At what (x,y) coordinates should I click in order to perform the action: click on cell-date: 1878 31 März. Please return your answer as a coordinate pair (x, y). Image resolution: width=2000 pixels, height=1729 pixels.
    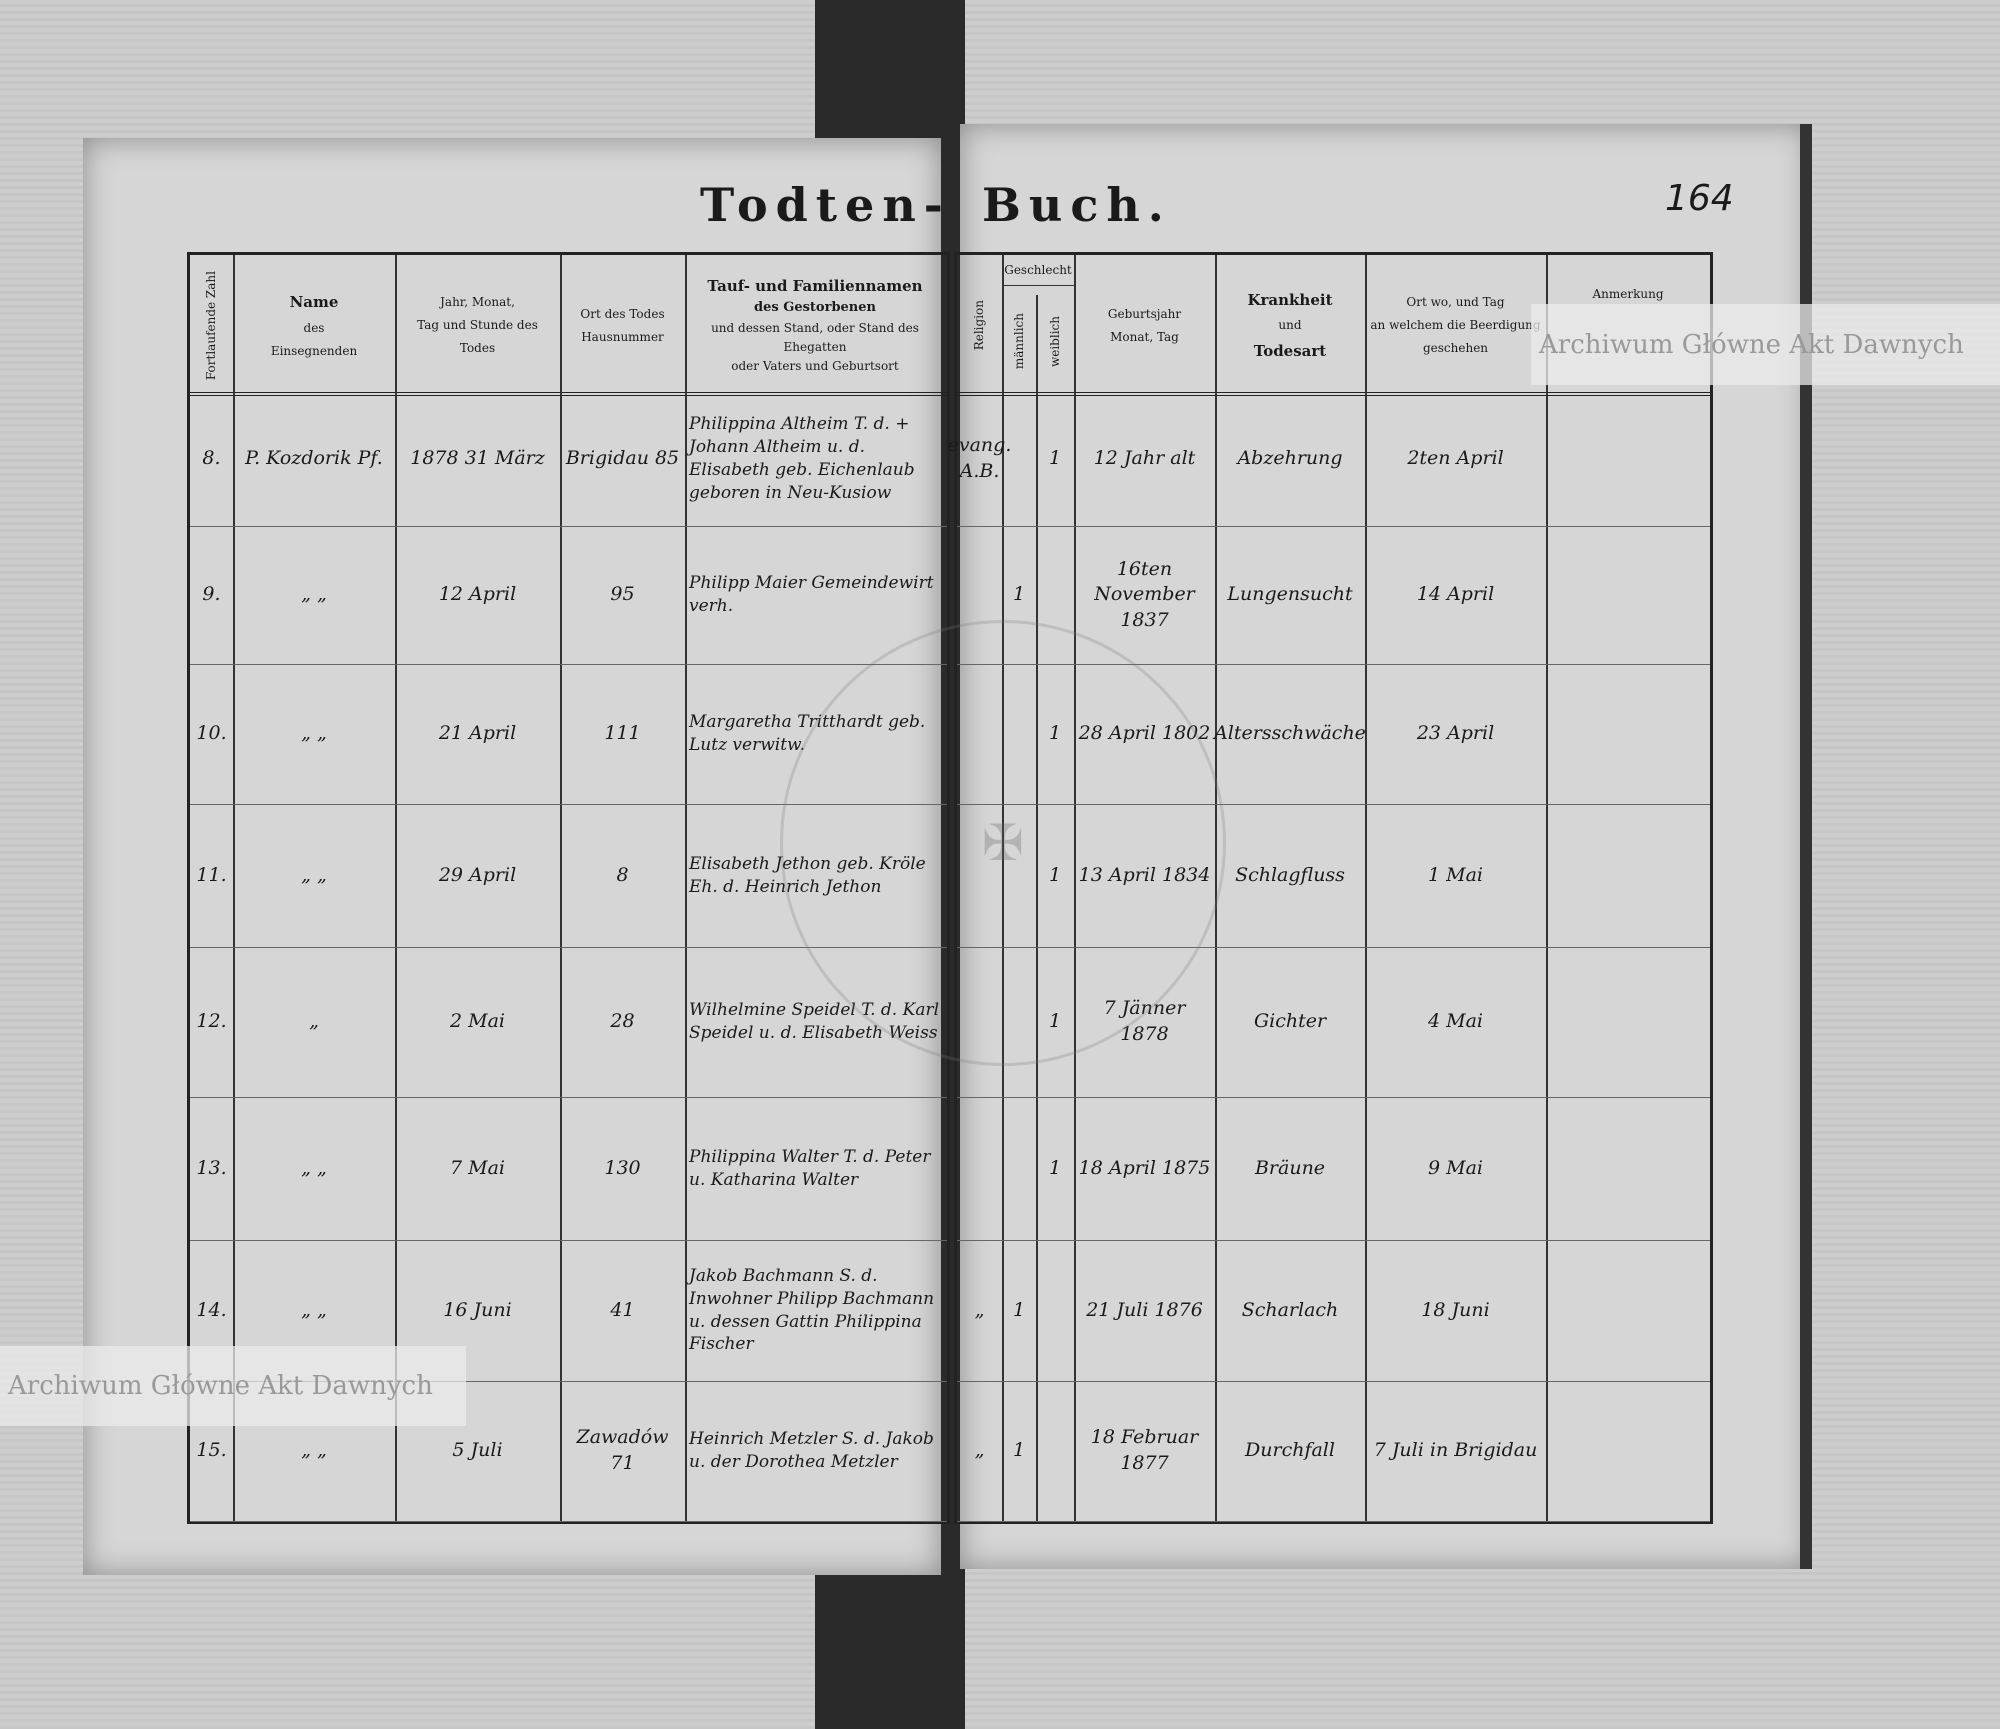
    Looking at the image, I should click on (477, 458).